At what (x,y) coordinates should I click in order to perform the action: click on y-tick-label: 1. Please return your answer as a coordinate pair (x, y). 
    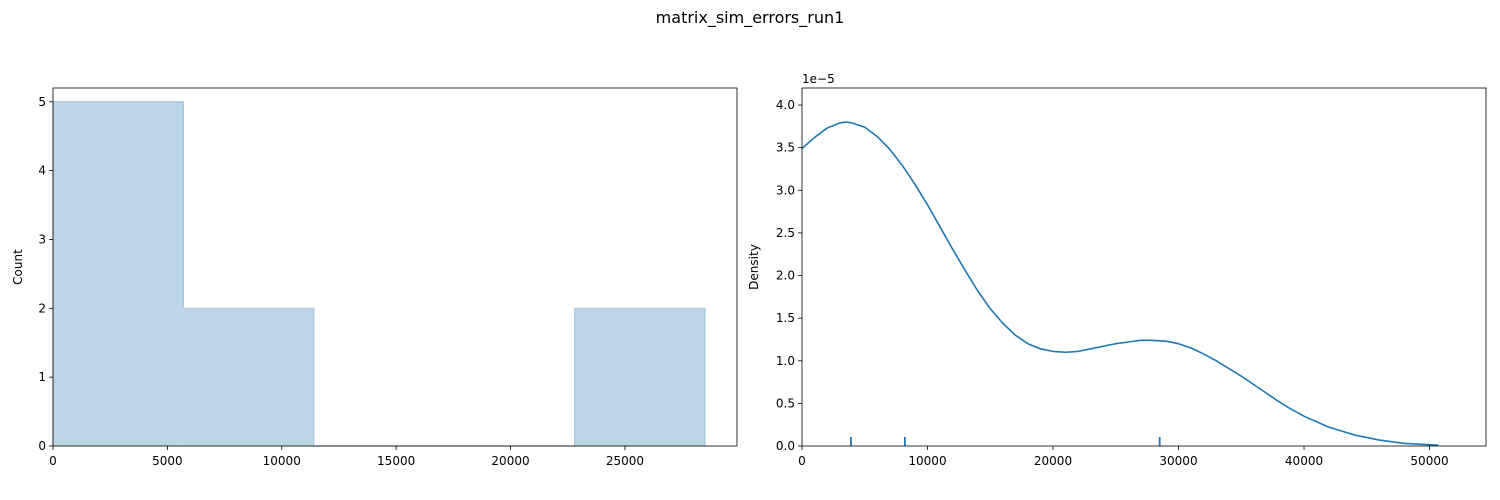
    Looking at the image, I should click on (42, 377).